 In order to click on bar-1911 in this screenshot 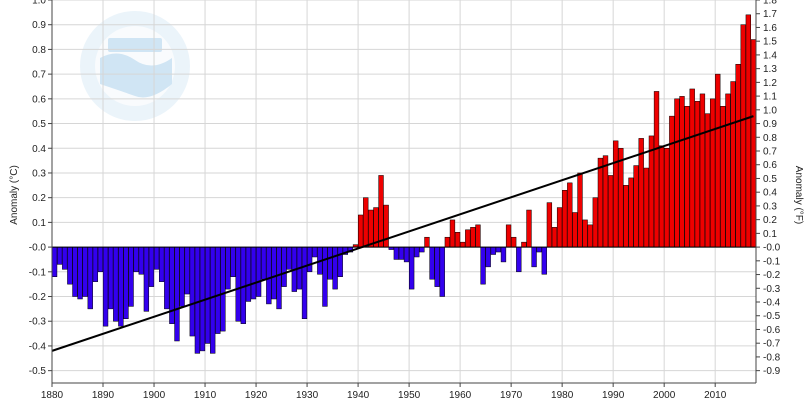, I will do `click(213, 300)`.